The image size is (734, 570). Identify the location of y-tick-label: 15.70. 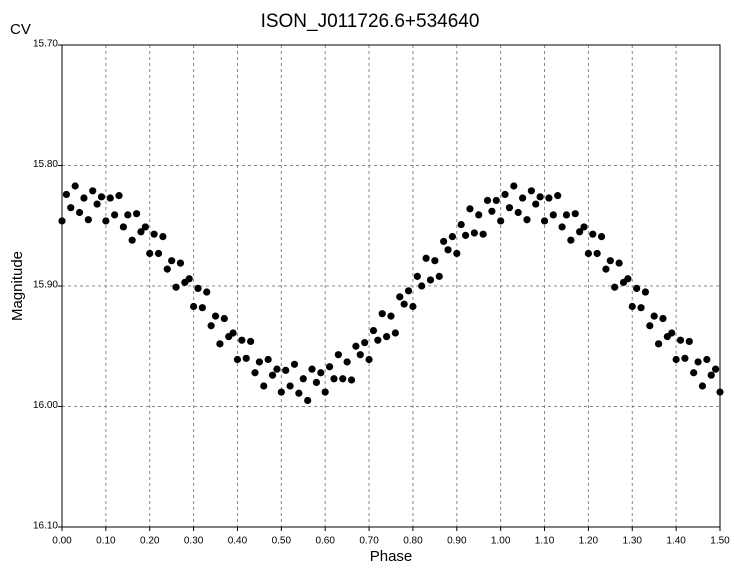
(45, 44).